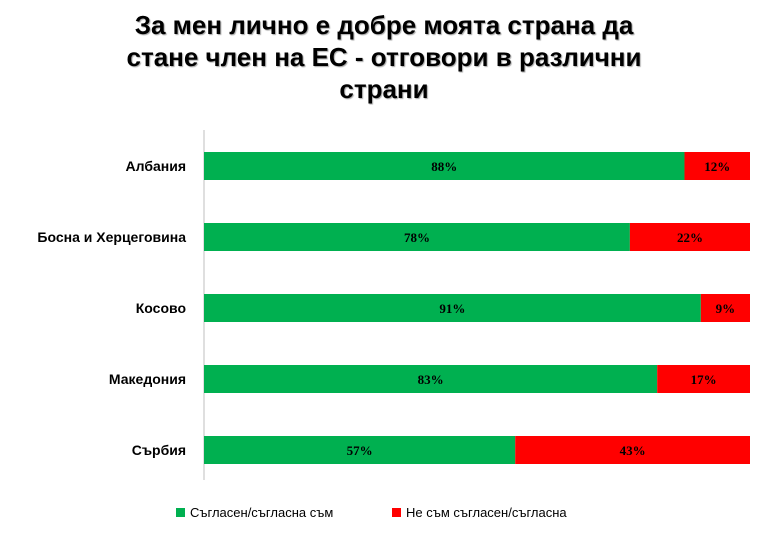 The height and width of the screenshot is (542, 768). I want to click on data-label: 9%, so click(726, 308).